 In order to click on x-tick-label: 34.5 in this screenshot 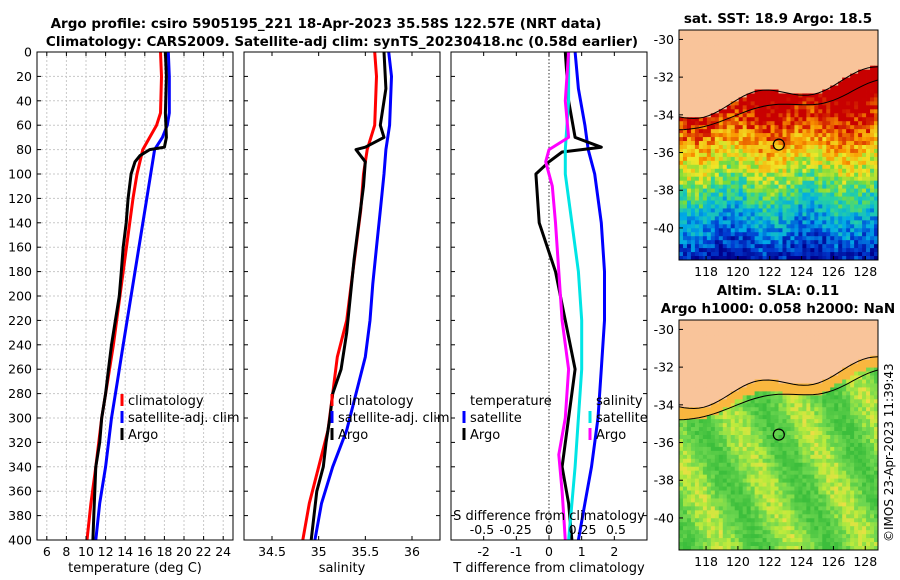, I will do `click(272, 551)`.